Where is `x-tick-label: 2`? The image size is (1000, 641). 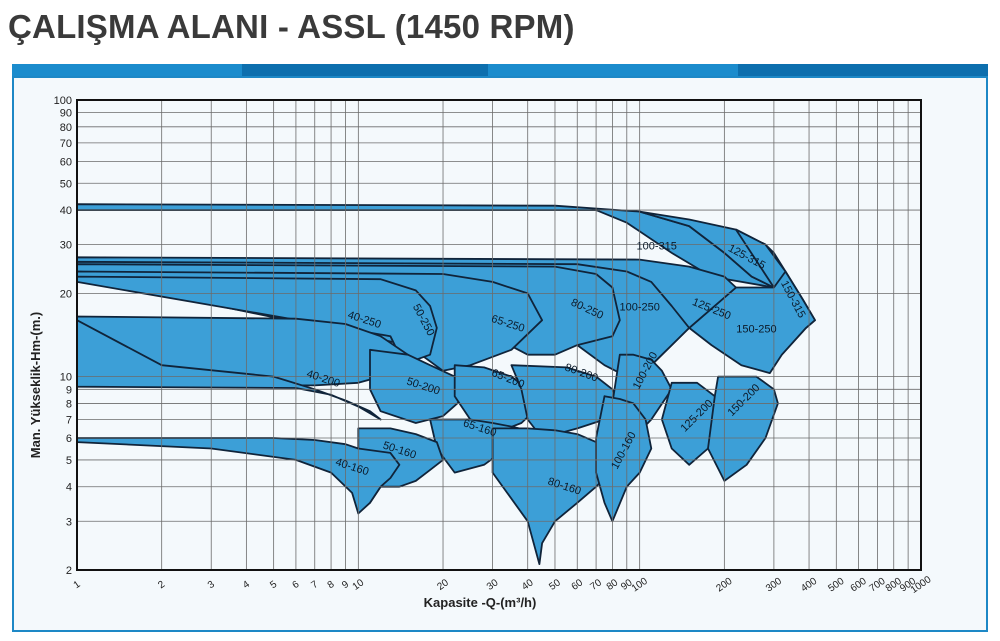 x-tick-label: 2 is located at coordinates (161, 585).